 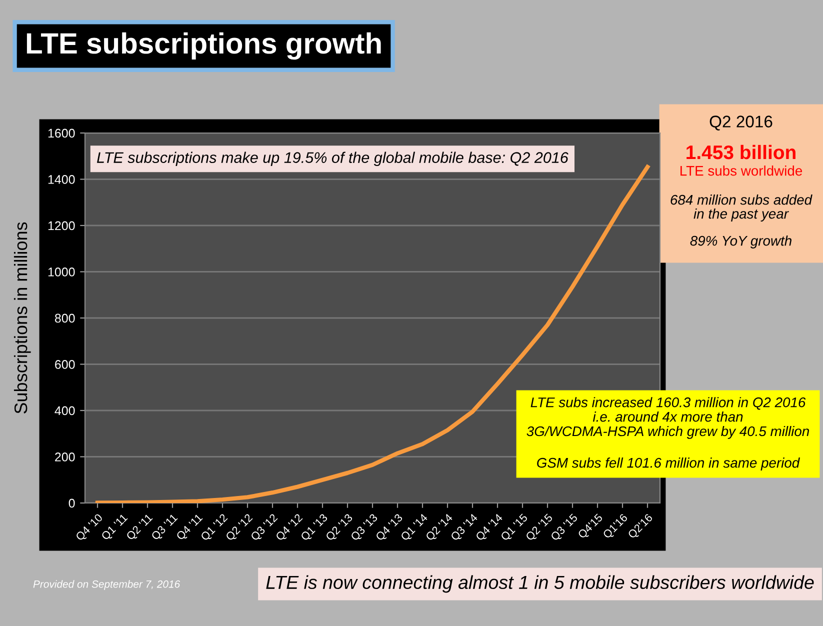 What do you see at coordinates (741, 242) in the screenshot?
I see `text: 89% YoY growth` at bounding box center [741, 242].